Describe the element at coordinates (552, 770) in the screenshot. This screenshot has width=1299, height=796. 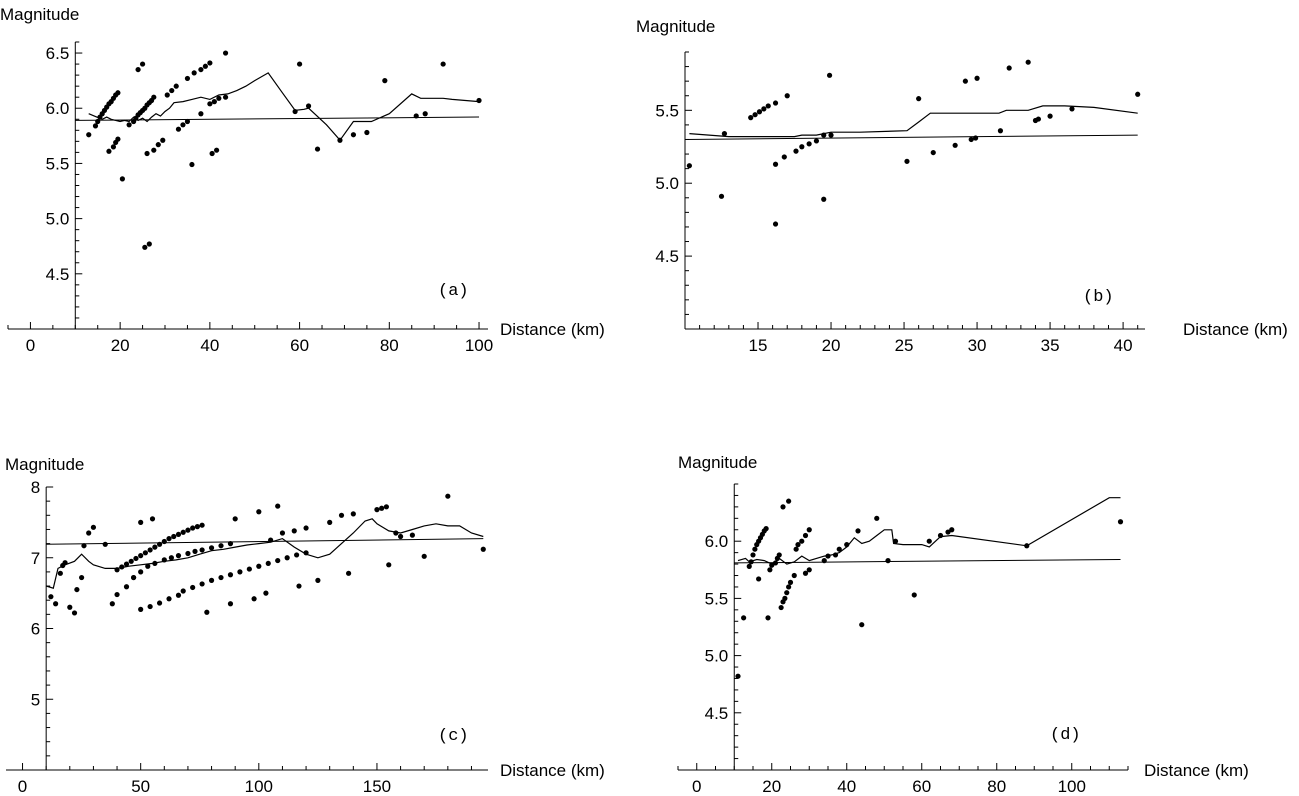
I see `x-axis-title-c: Distance (km)` at that location.